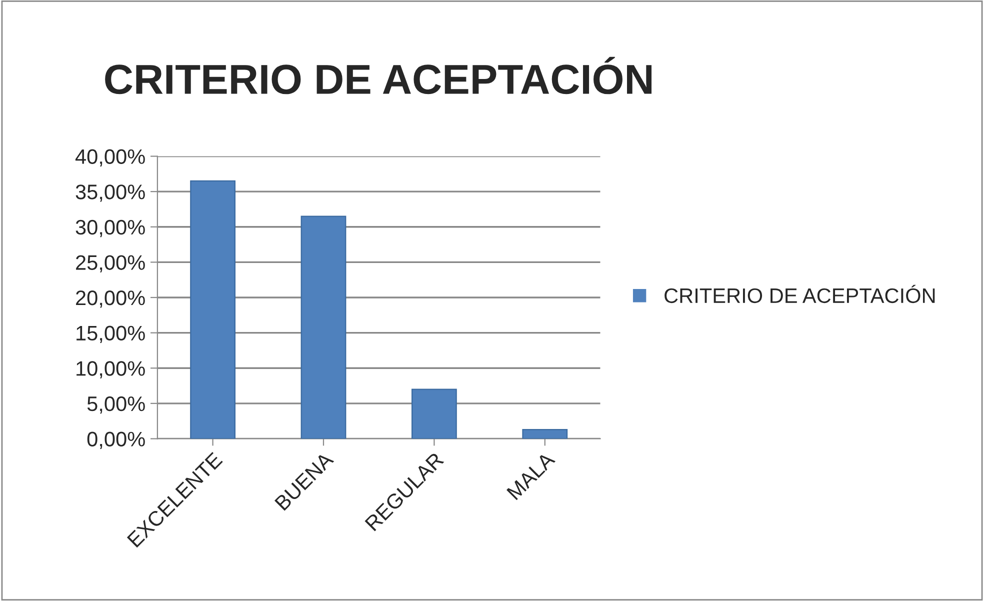  What do you see at coordinates (110, 193) in the screenshot?
I see `y-tick-label: 35,00%` at bounding box center [110, 193].